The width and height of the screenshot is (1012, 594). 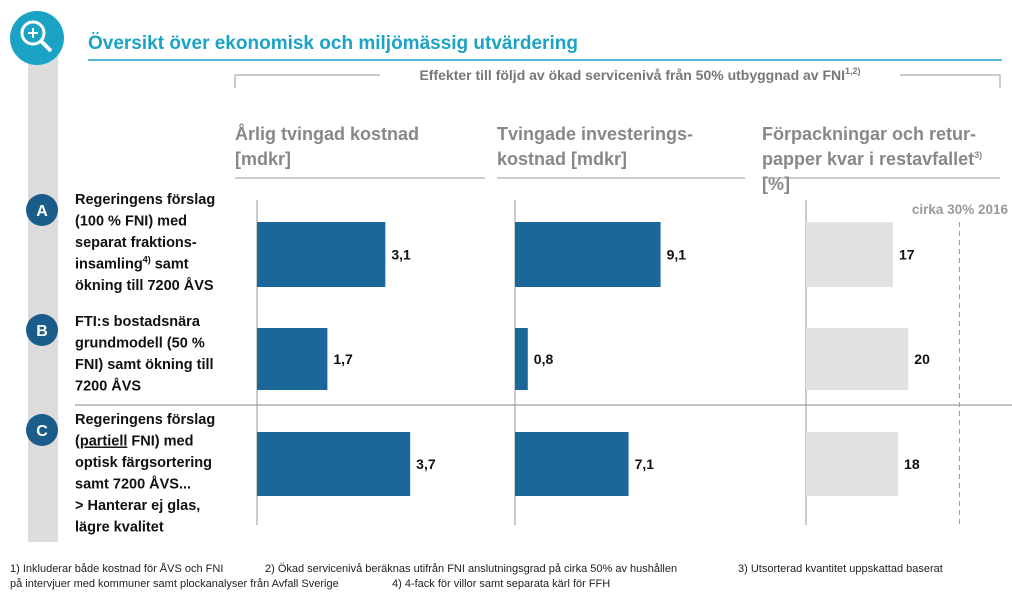 I want to click on value-label: 7,1, so click(x=645, y=464).